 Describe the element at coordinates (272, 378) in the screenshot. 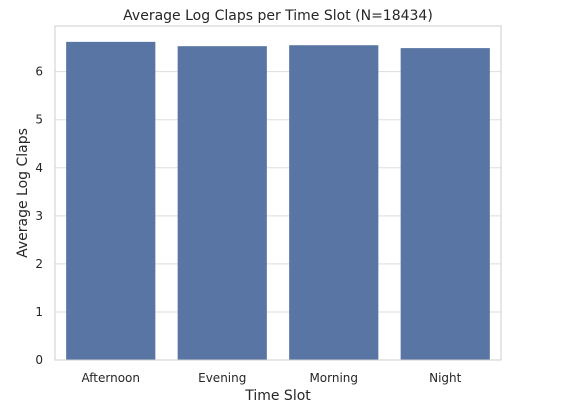

I see `x-tick-labels: Afternoon Evening Morning Night` at that location.